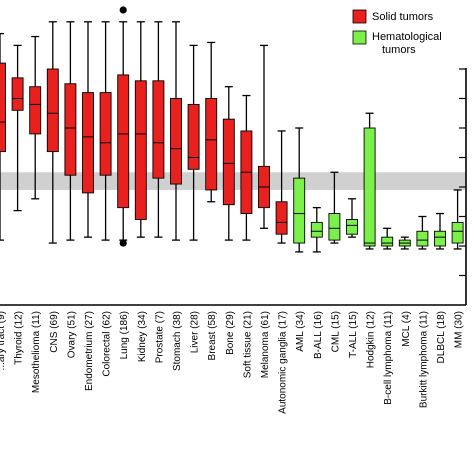 Image resolution: width=474 pixels, height=474 pixels. What do you see at coordinates (107, 344) in the screenshot?
I see `tick-label-colorectal-62: Colorectal (62)` at bounding box center [107, 344].